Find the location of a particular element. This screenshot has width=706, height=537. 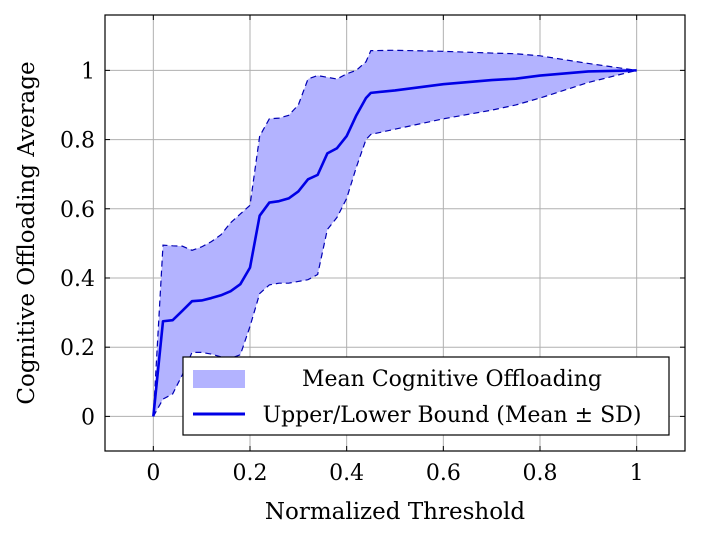

legend-box is located at coordinates (426, 396).